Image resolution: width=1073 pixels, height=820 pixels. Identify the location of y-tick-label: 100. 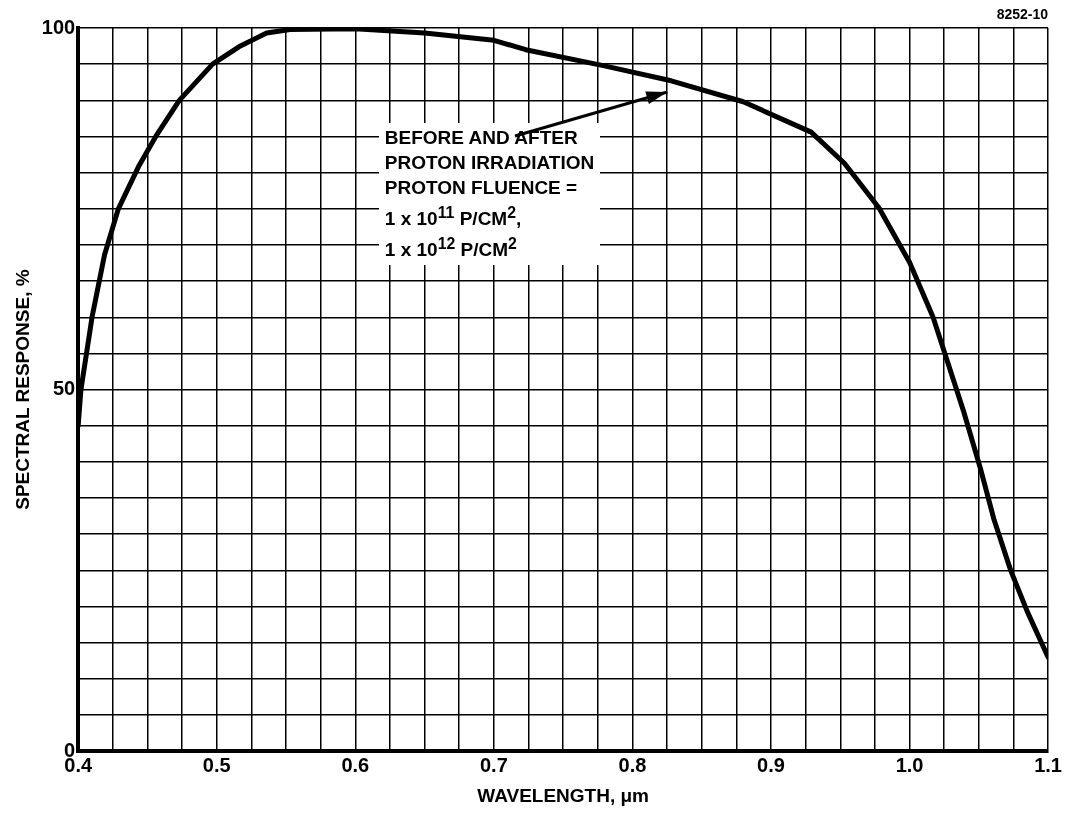
(58, 26).